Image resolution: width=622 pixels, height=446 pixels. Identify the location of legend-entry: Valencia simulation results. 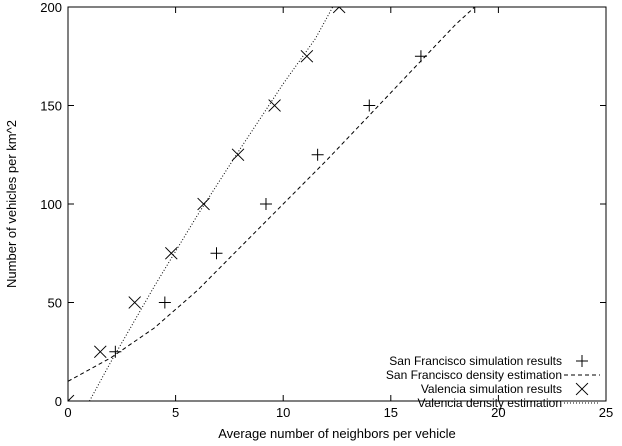
(505, 389).